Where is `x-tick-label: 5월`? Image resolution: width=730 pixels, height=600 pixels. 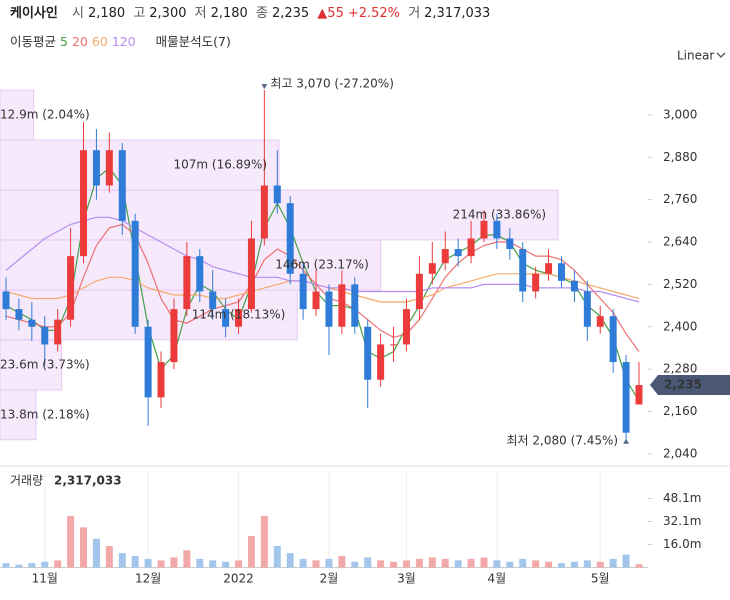
x-tick-label: 5월 is located at coordinates (600, 579).